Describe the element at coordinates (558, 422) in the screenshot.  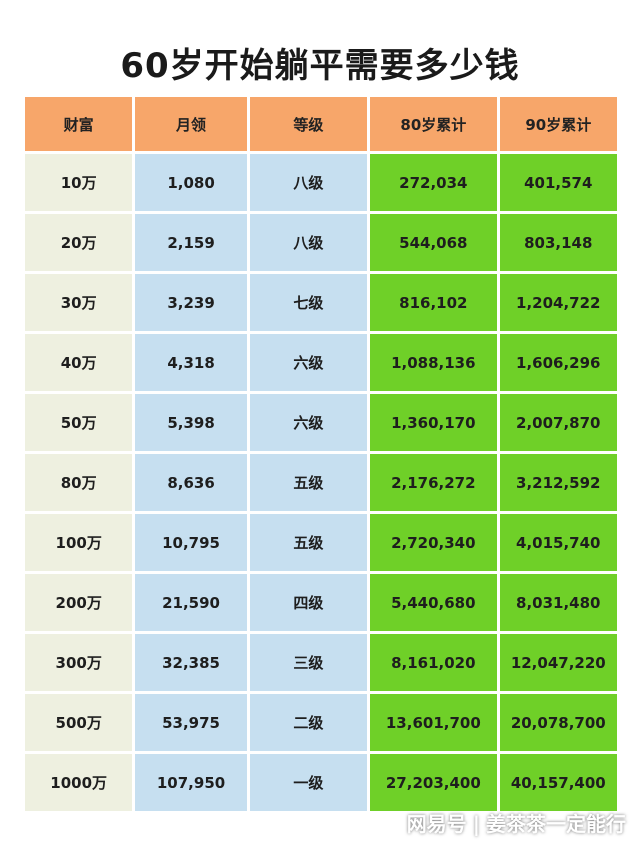
I see `sum90-cell: 2,007,870` at that location.